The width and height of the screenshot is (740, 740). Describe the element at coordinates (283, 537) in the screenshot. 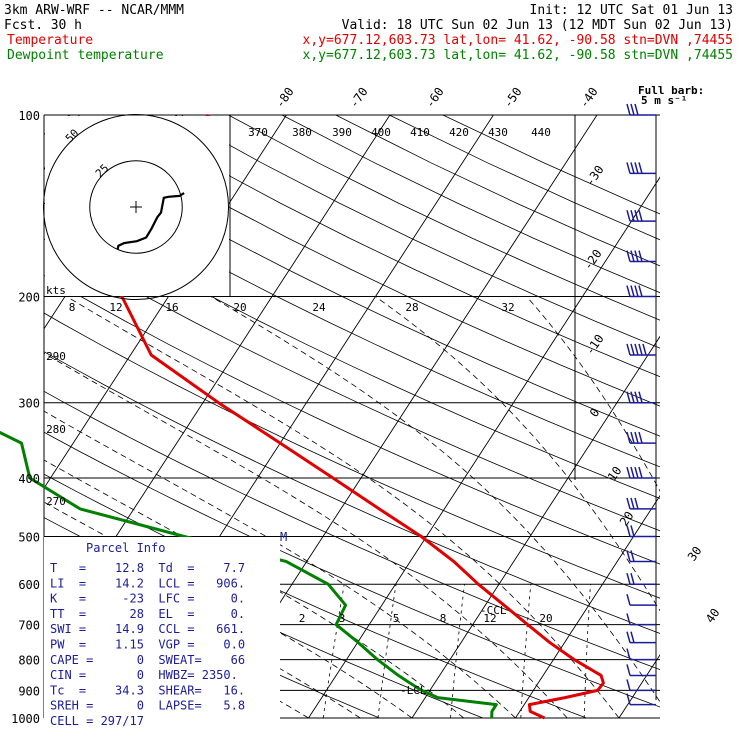

I see `m-marker: M` at that location.